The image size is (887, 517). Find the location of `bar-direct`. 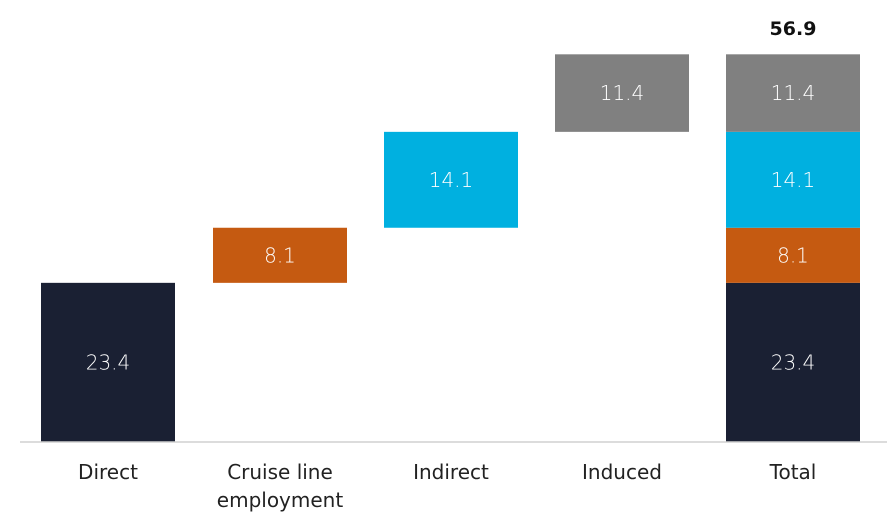

bar-direct is located at coordinates (108, 362).